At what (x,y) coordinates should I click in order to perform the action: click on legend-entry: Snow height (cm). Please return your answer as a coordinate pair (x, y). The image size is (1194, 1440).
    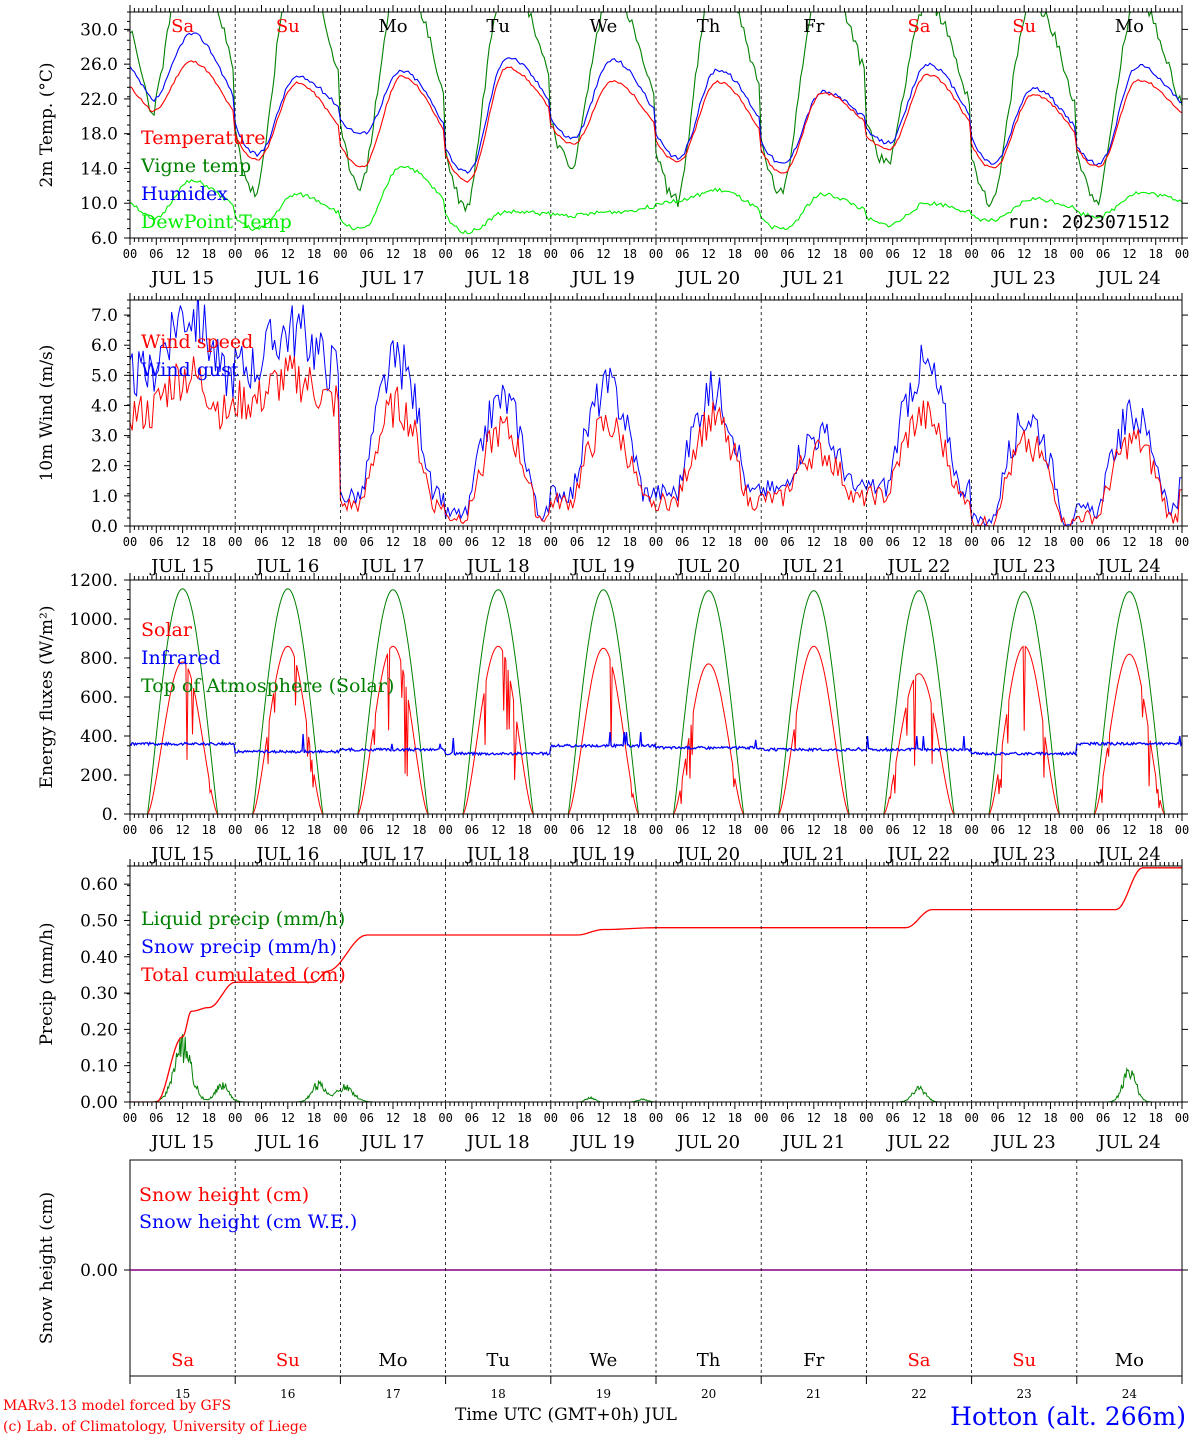
    Looking at the image, I should click on (224, 1195).